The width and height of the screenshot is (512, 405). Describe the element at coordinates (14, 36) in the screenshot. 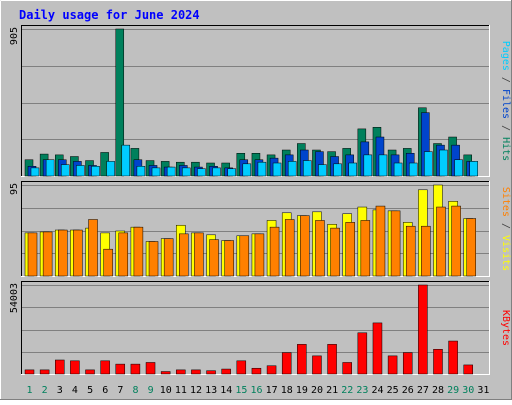

I see `max-label-hits: 905` at that location.